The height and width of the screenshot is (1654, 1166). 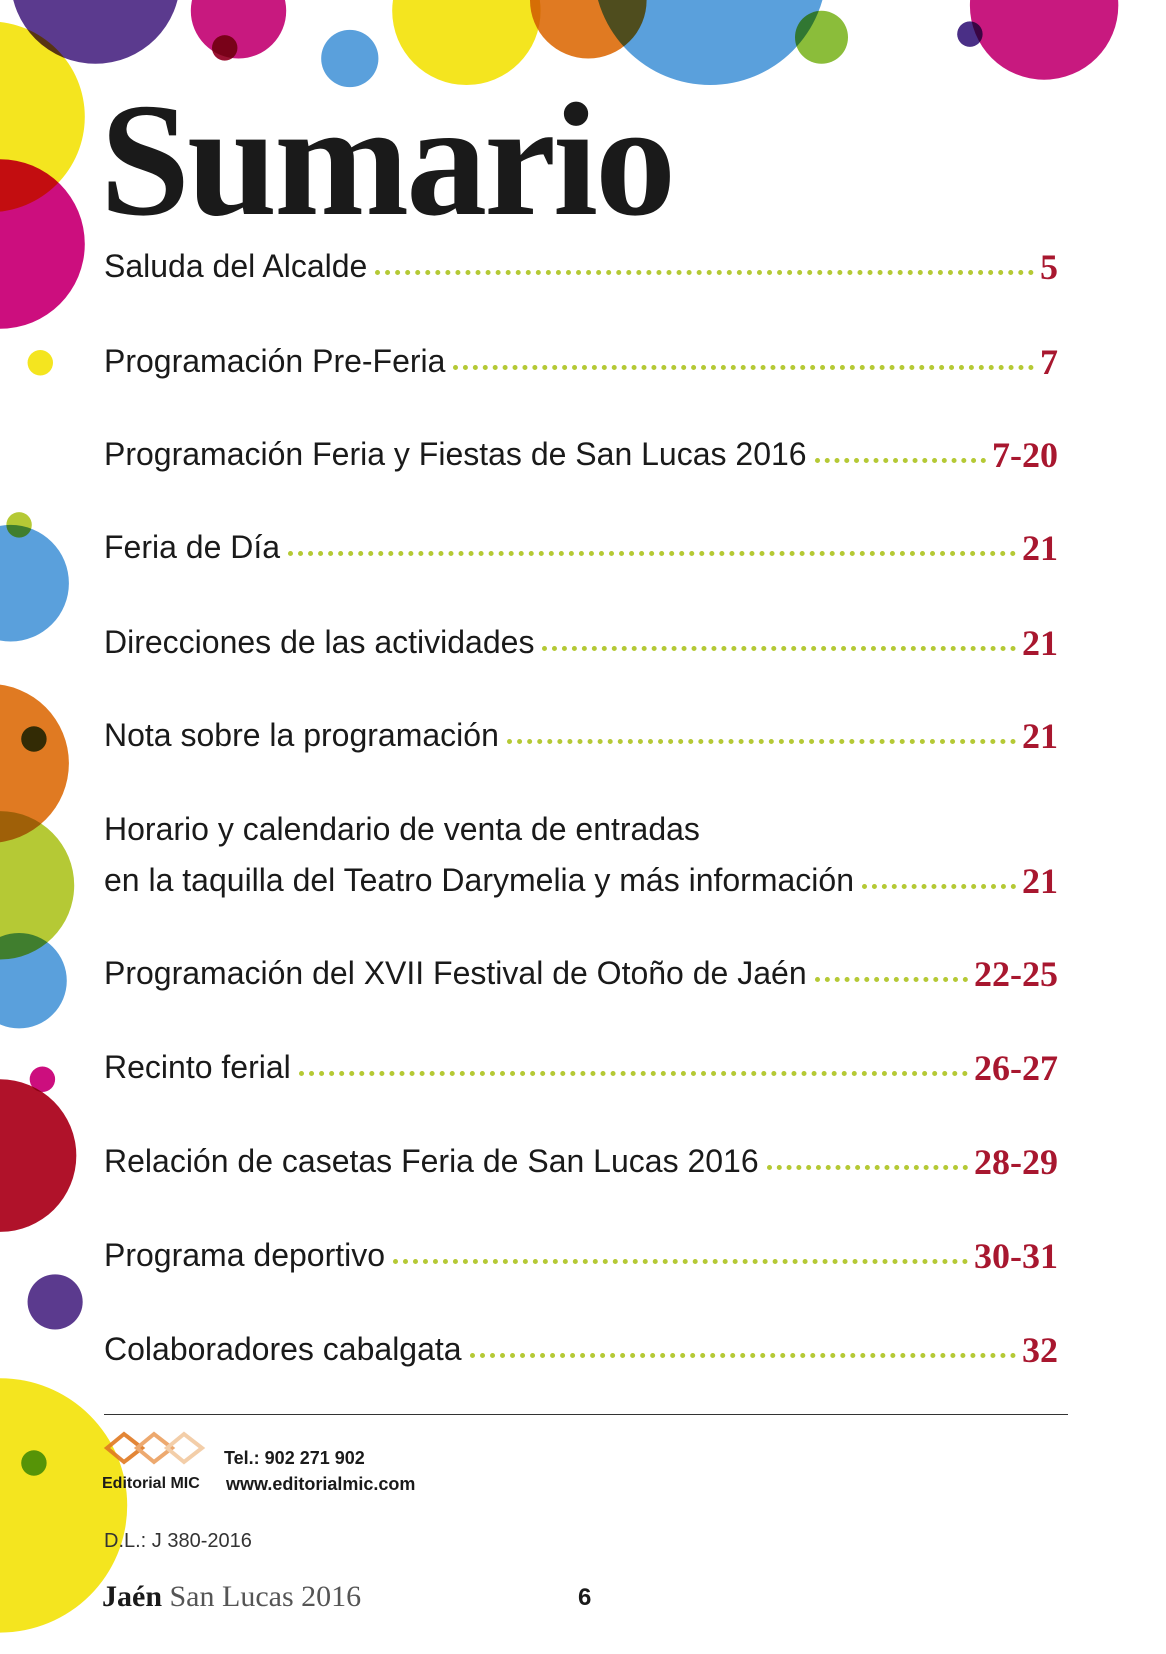 I want to click on entry-title-line: Programación Pre-Feria, so click(x=275, y=361).